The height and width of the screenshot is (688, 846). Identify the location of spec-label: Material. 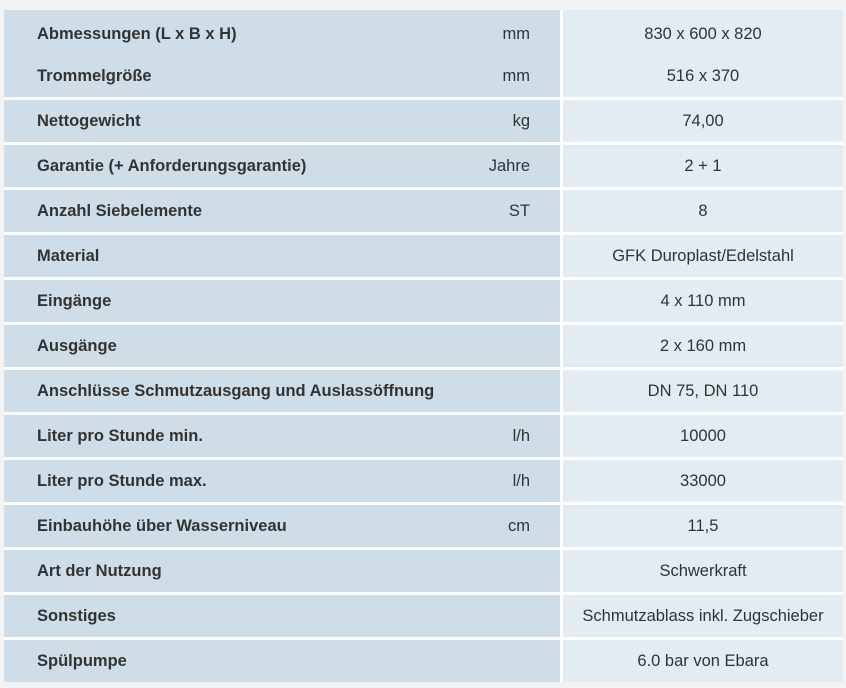
(68, 256).